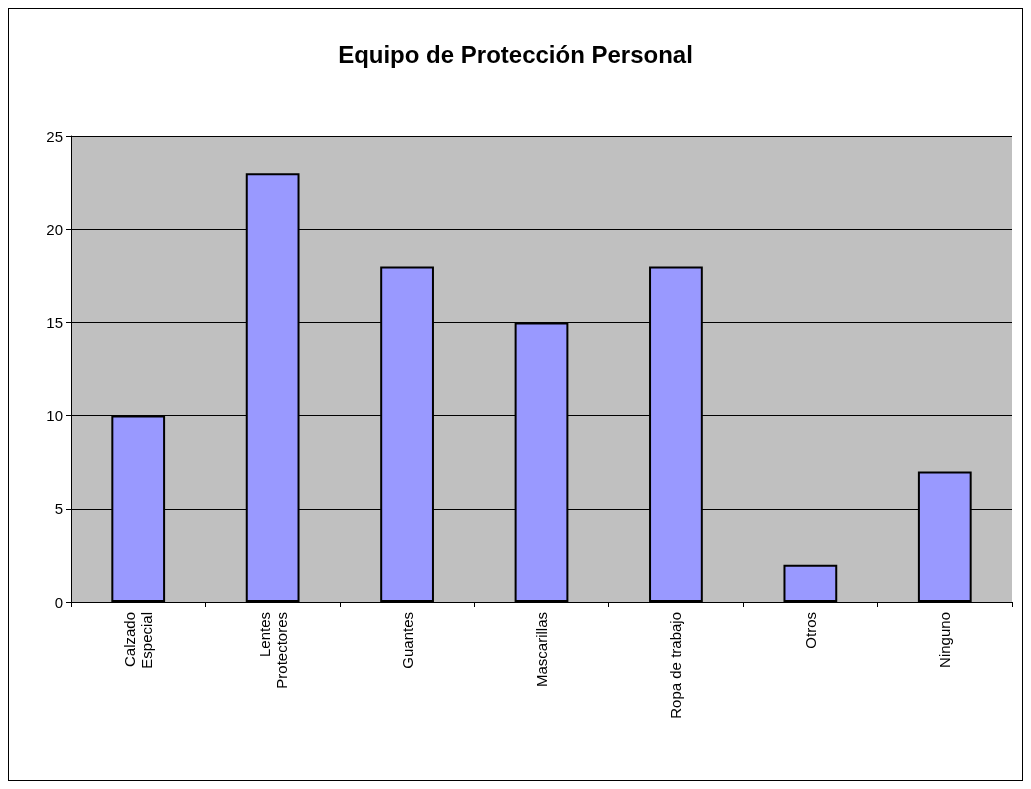  I want to click on bar, so click(810, 583).